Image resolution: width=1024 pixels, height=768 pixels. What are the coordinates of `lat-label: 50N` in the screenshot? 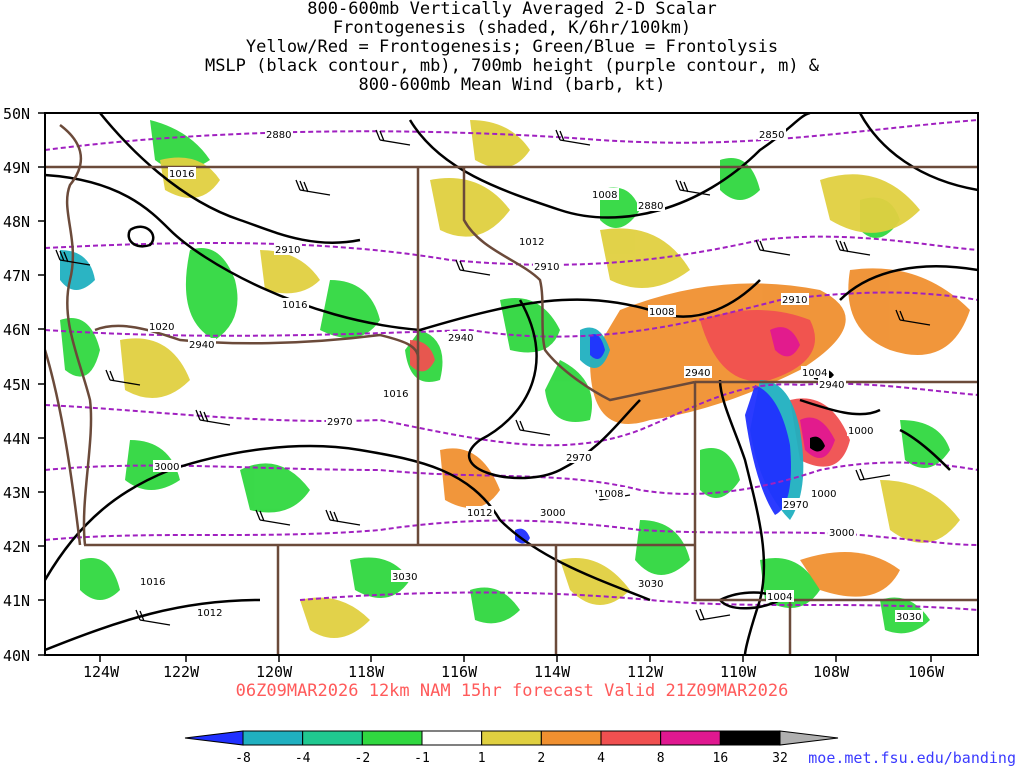 It's located at (16, 114).